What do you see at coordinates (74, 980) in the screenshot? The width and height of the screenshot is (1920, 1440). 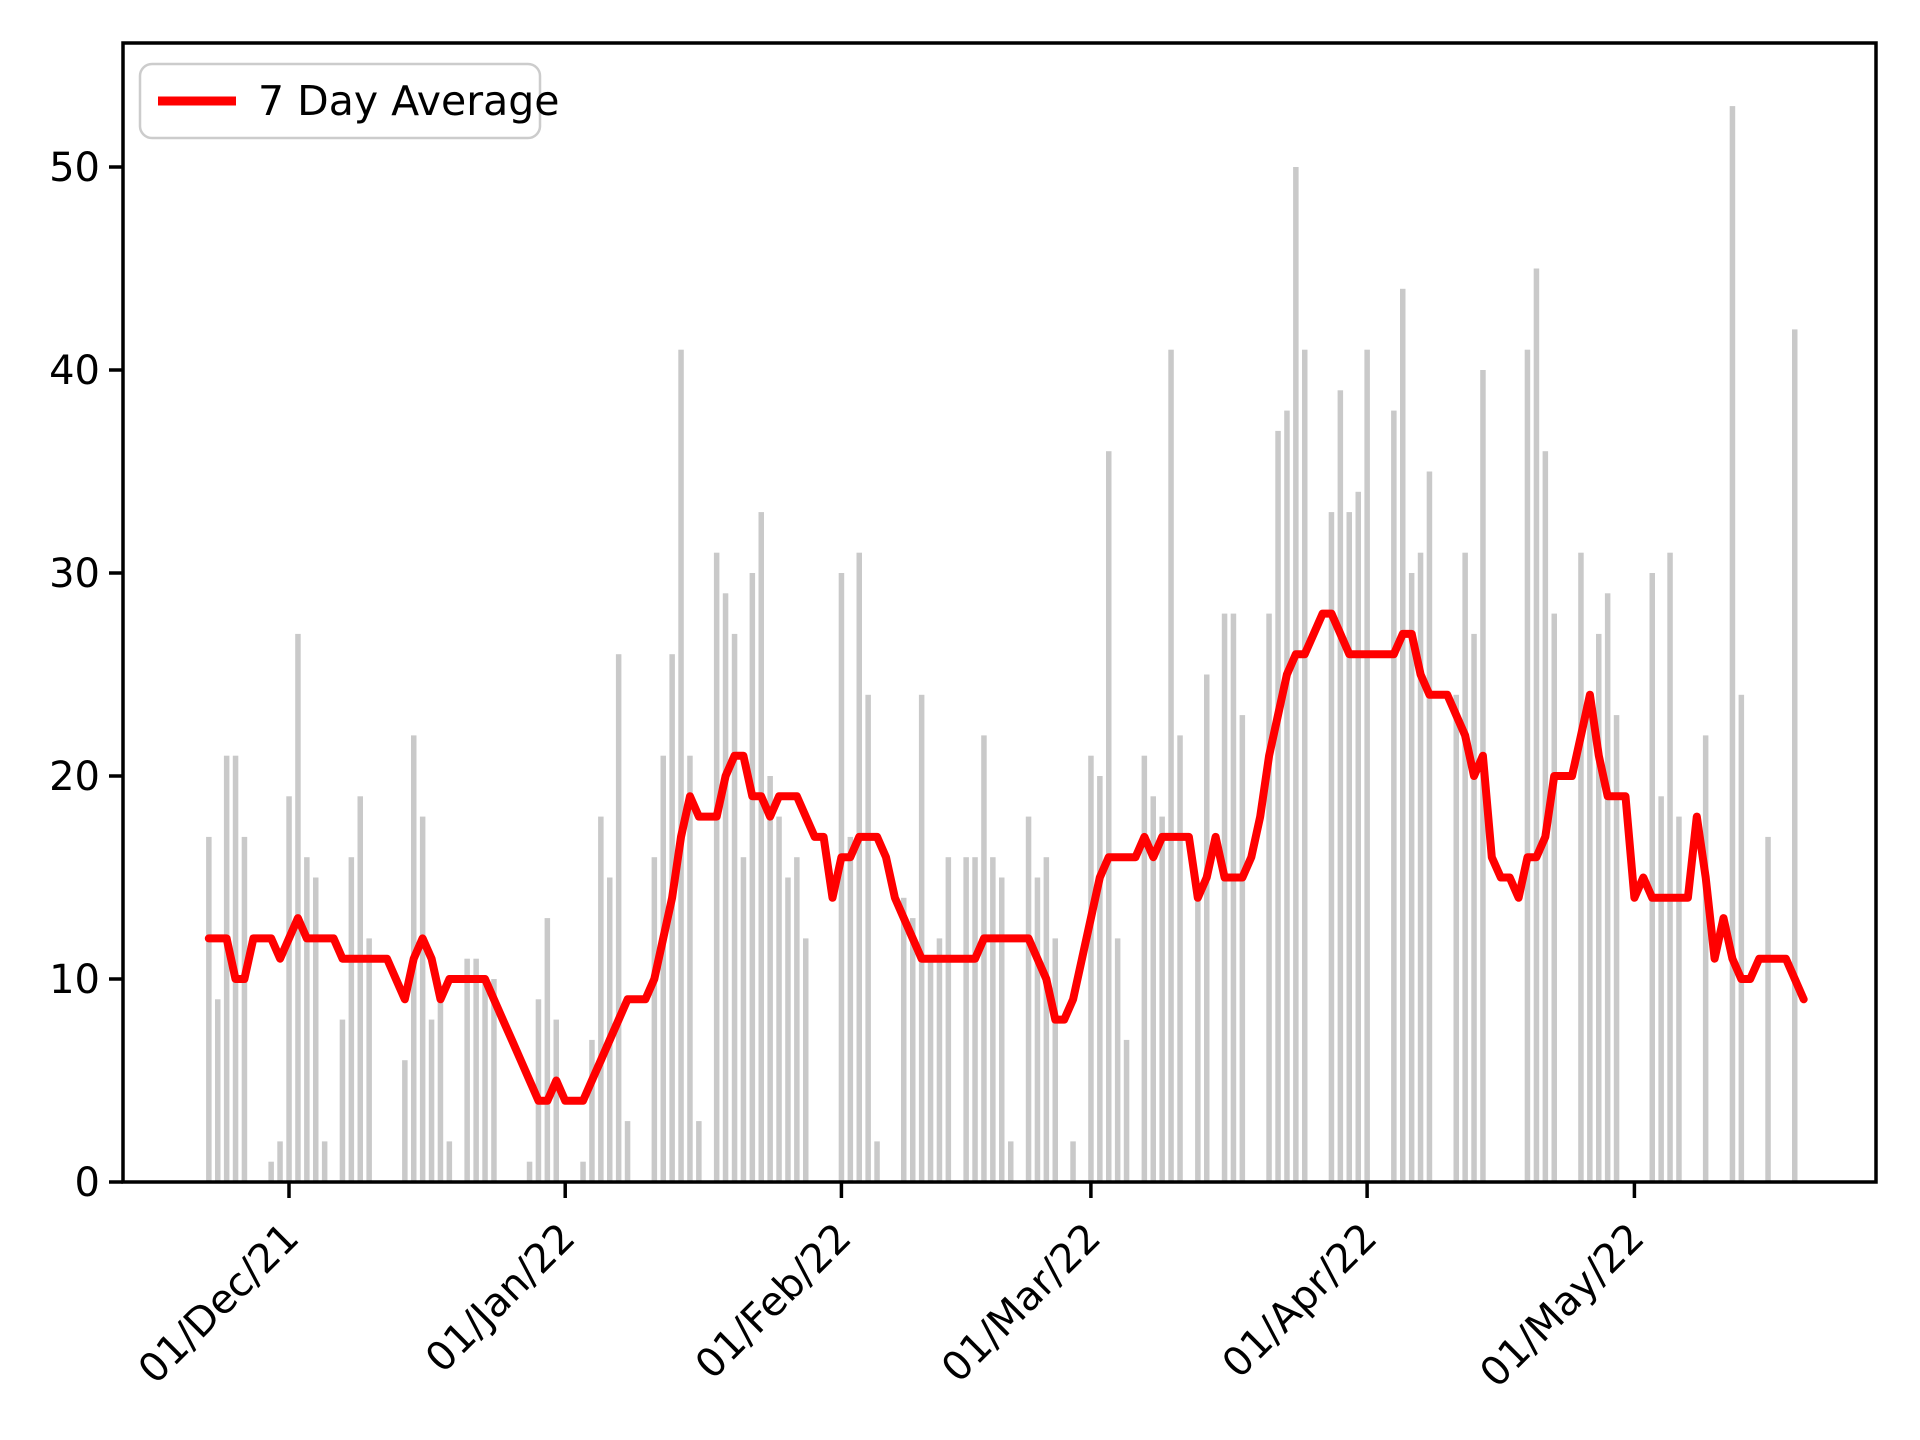 I see `y-tick-label: 10` at bounding box center [74, 980].